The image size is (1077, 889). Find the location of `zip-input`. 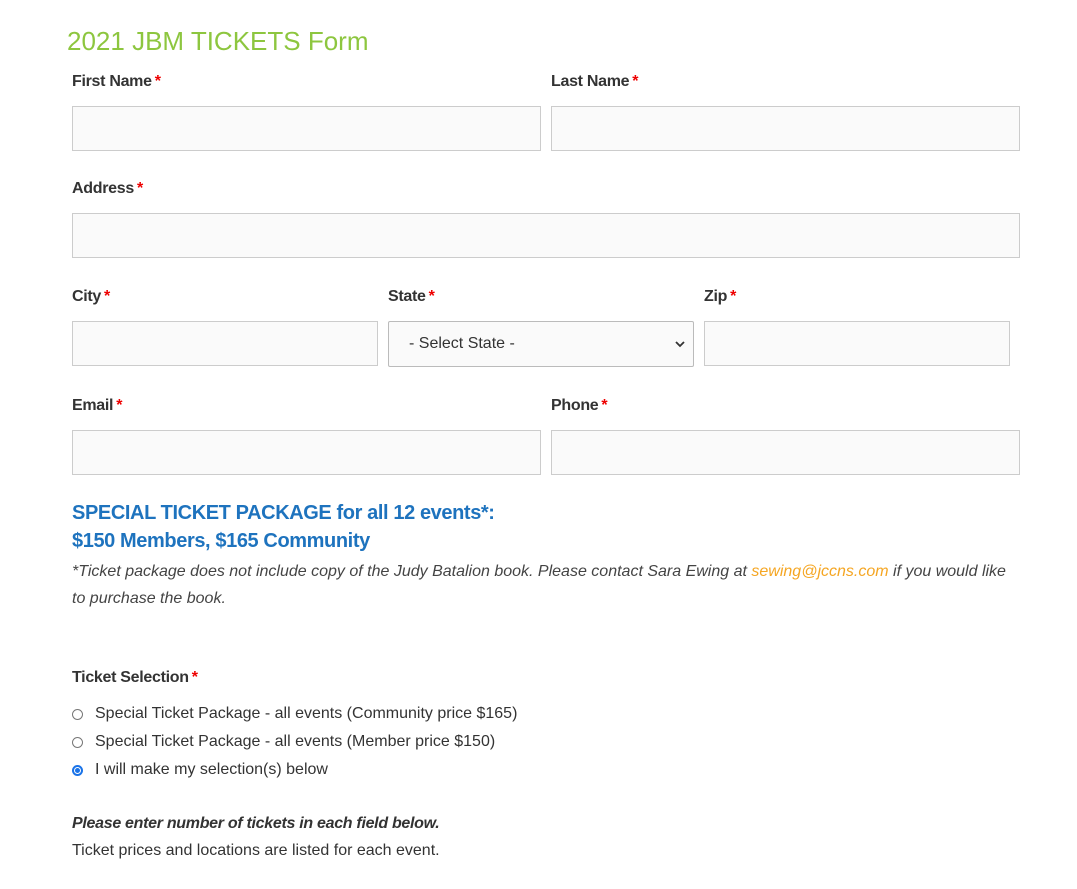

zip-input is located at coordinates (857, 343).